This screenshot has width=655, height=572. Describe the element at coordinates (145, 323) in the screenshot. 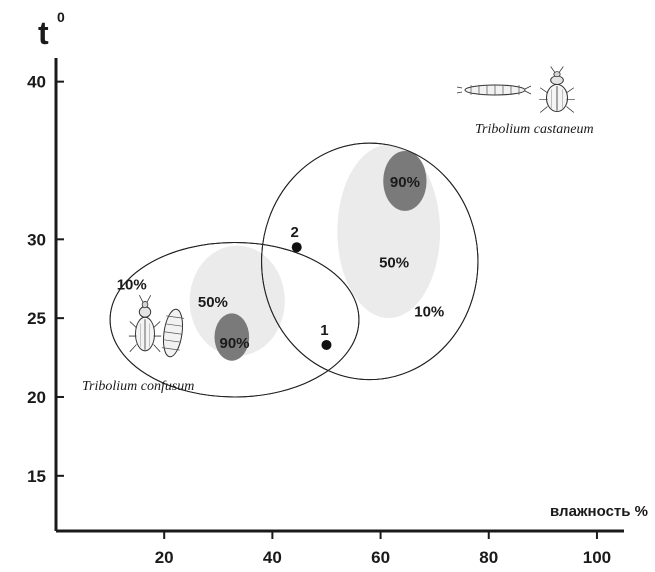

I see `confusum-beetle-icon` at that location.